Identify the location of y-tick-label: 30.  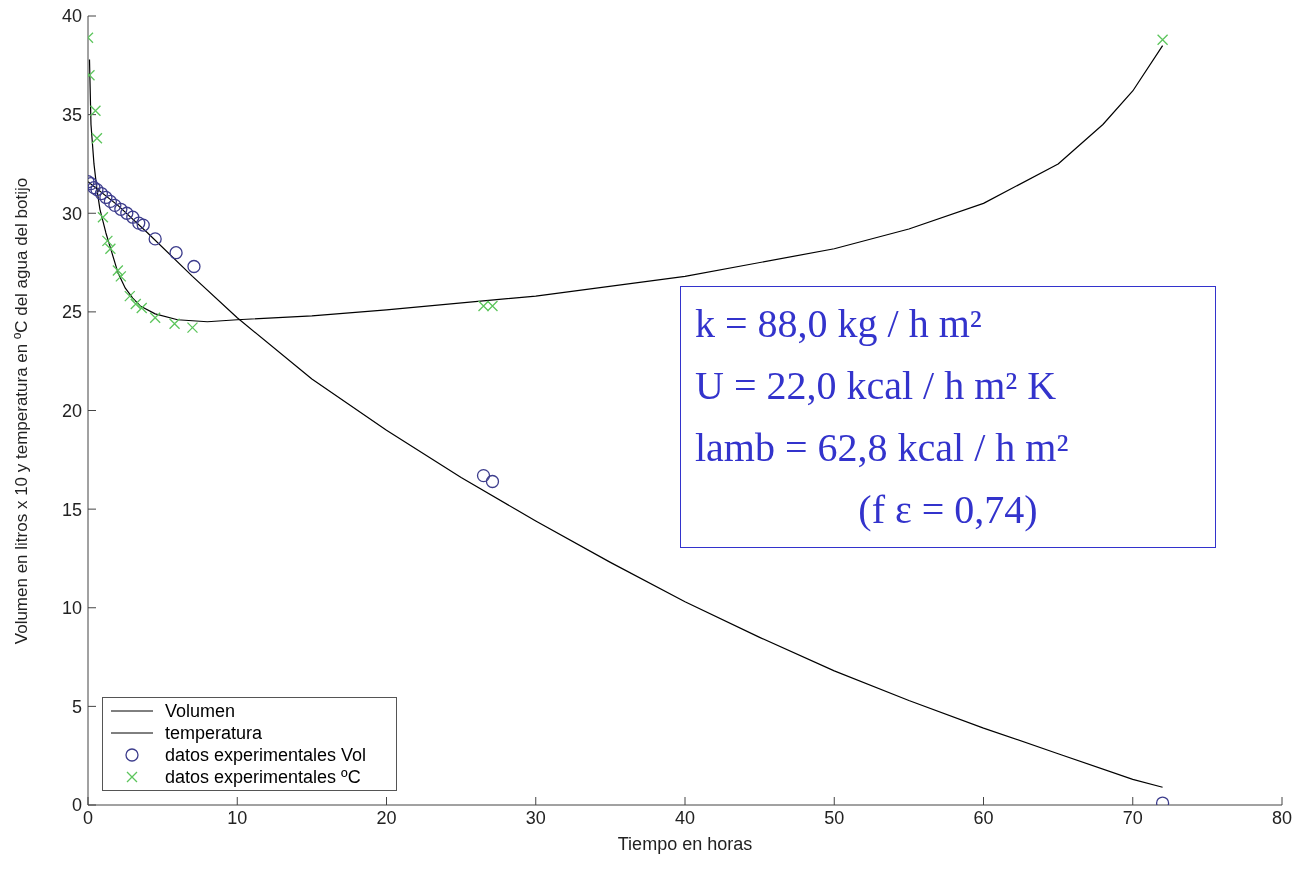
(71, 213).